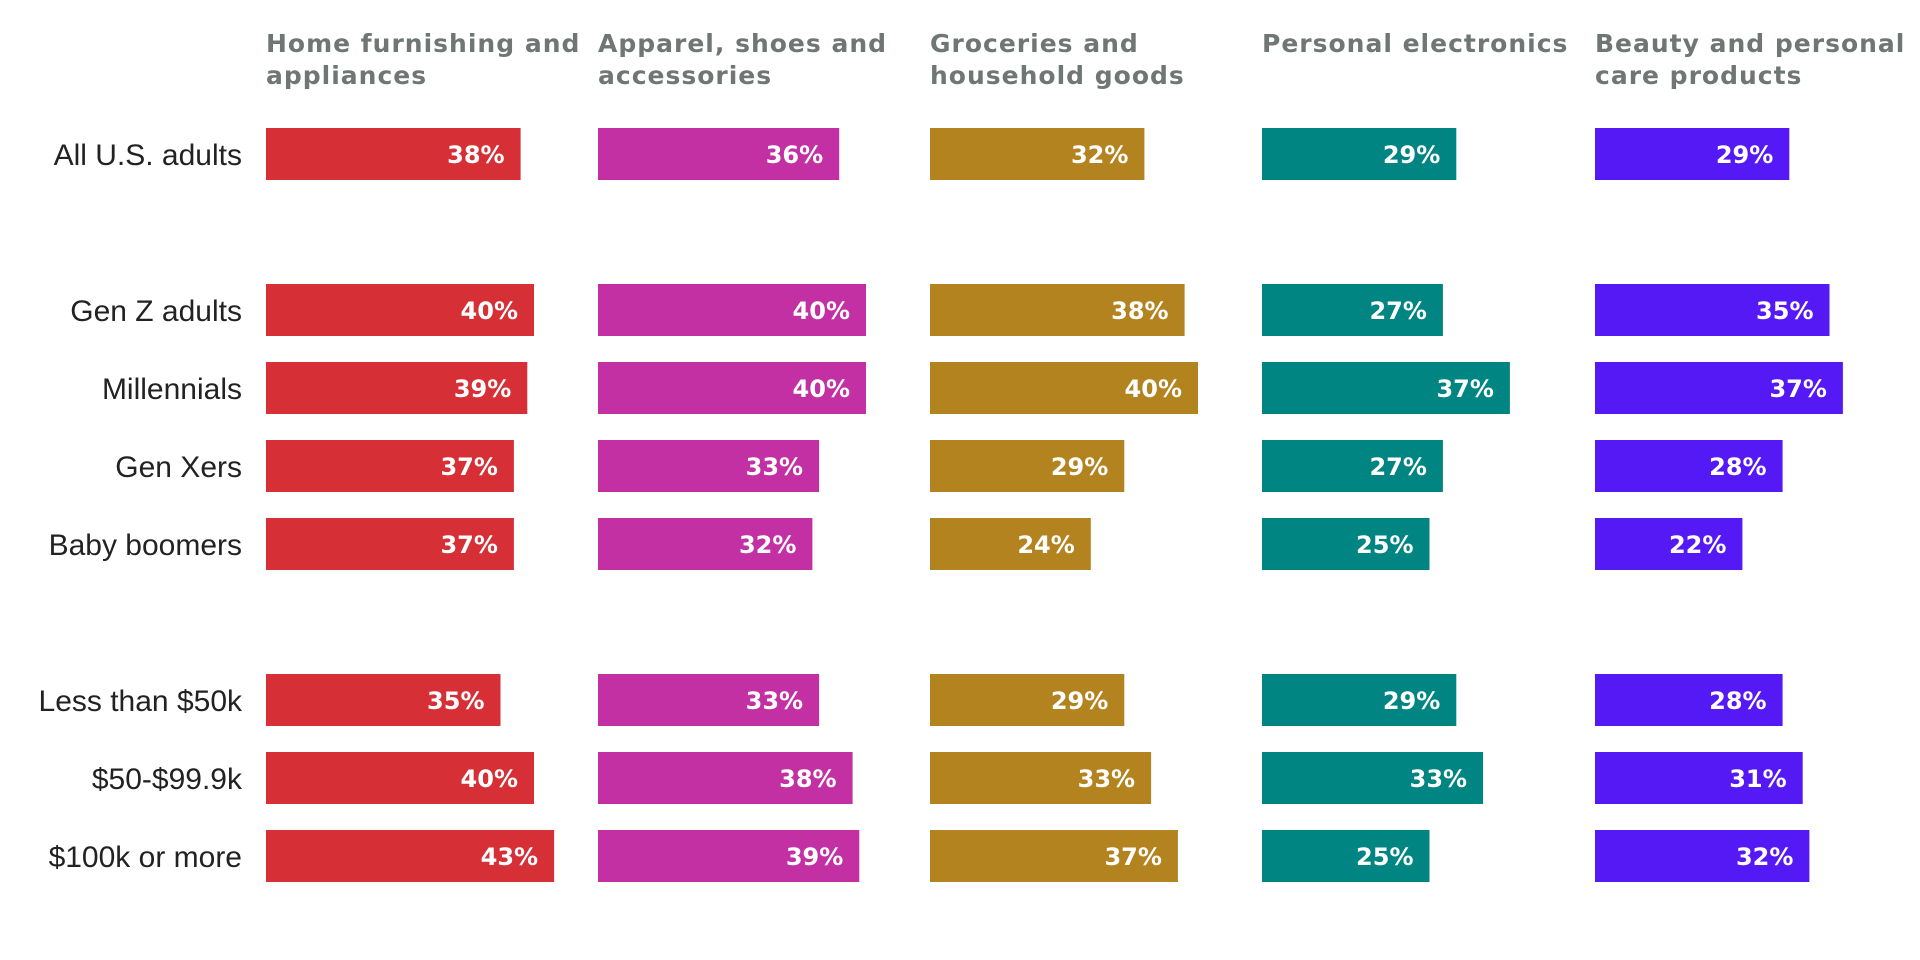 This screenshot has height=960, width=1920. Describe the element at coordinates (1750, 59) in the screenshot. I see `column-title-beauty-and-personal-care-products: Beauty and personal care products` at that location.